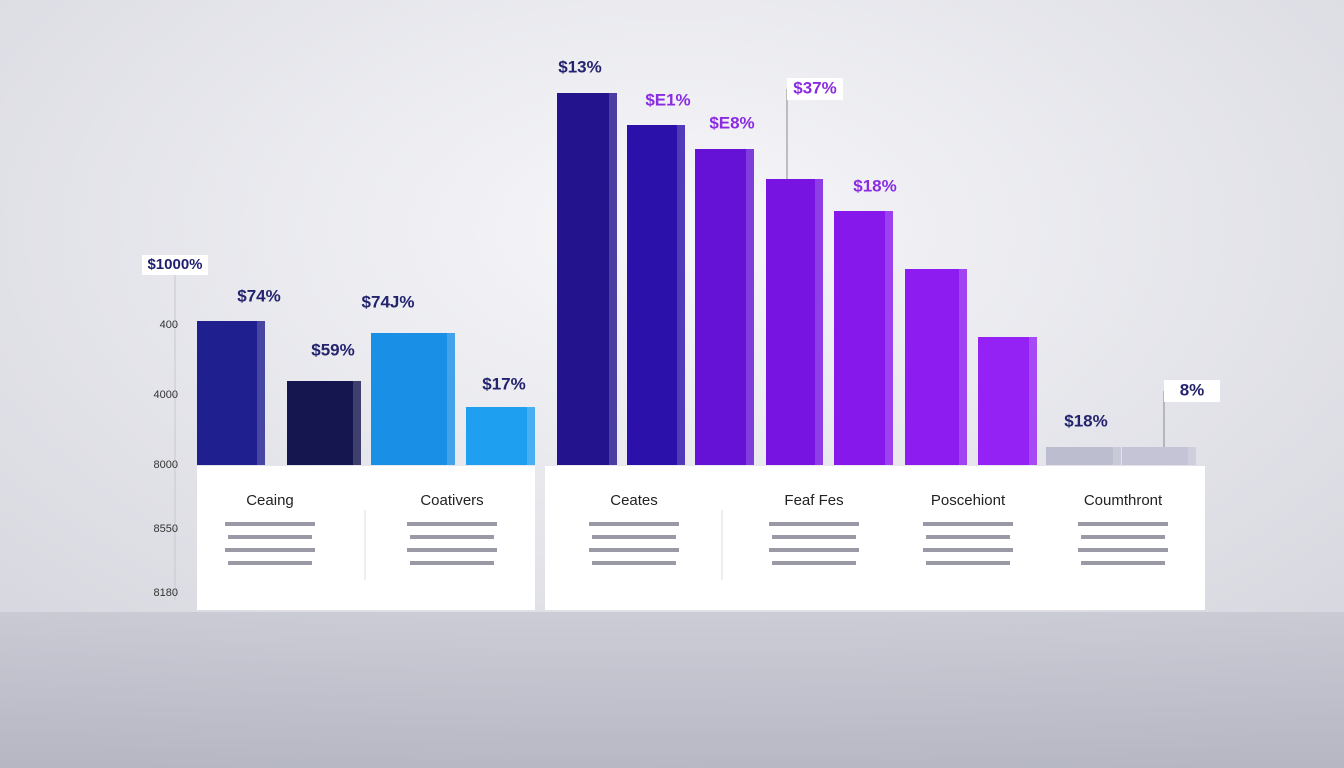 This screenshot has height=768, width=1344. What do you see at coordinates (813, 500) in the screenshot?
I see `panel-title: Feaf Fes` at bounding box center [813, 500].